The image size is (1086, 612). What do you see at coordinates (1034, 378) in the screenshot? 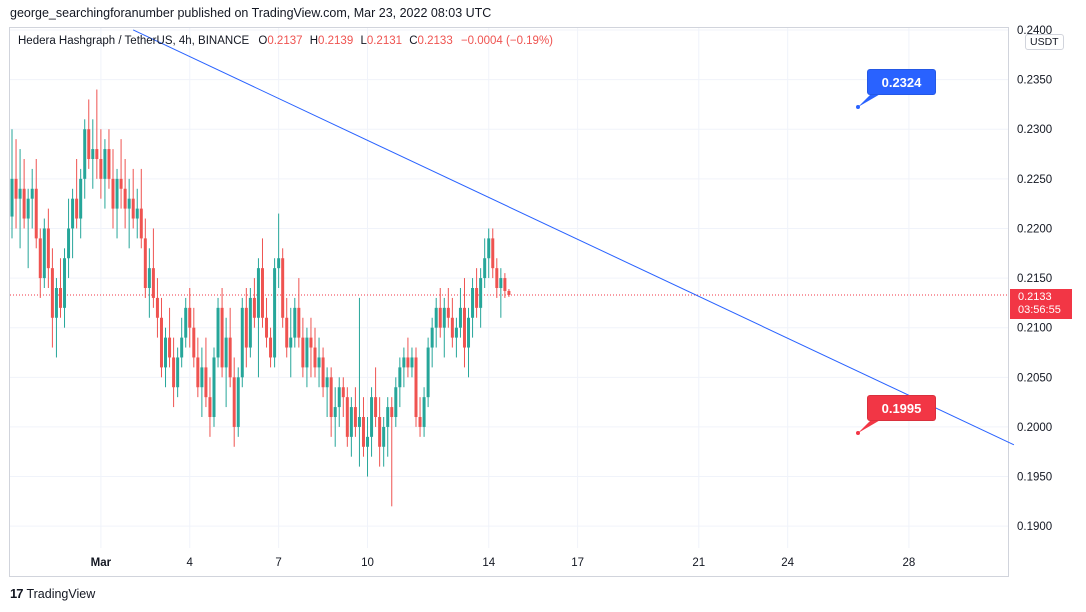
I see `price-tick-label: 0.2050` at bounding box center [1034, 378].